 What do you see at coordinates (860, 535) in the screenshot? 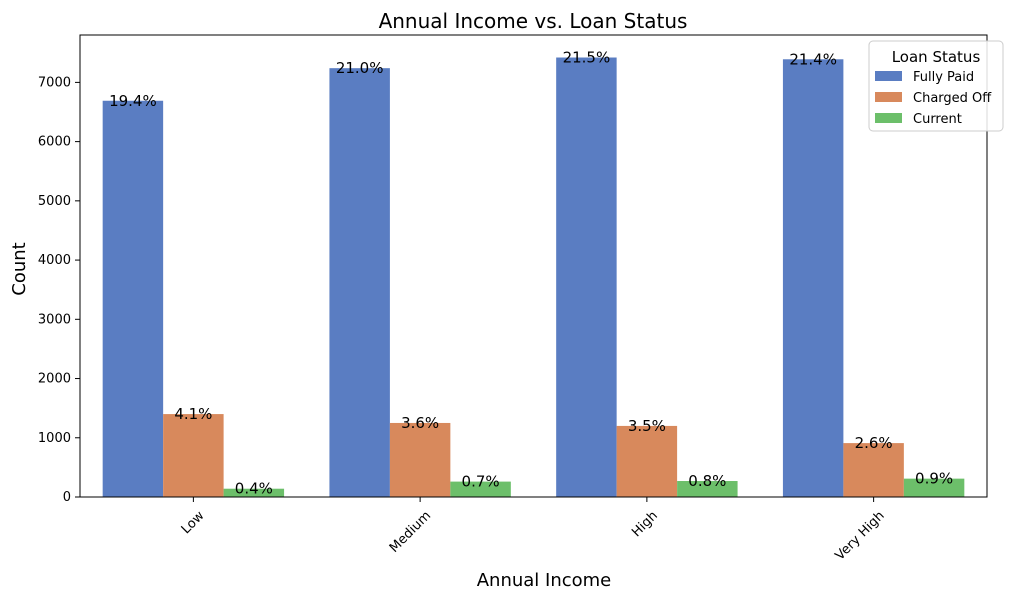
I see `x-tick-label: Very High` at bounding box center [860, 535].